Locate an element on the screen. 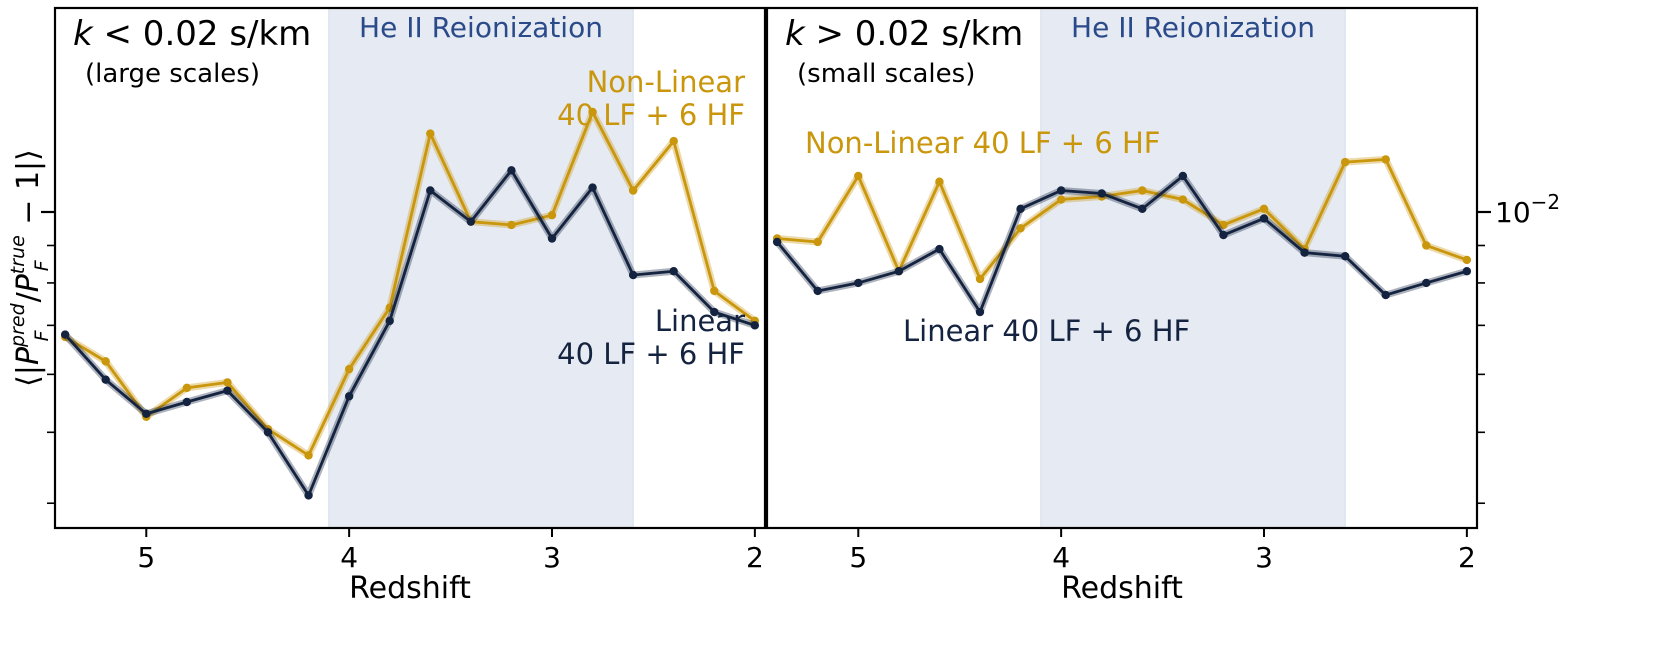 The width and height of the screenshot is (1661, 648). panel-title: k < 0.02 s/km is located at coordinates (192, 34).